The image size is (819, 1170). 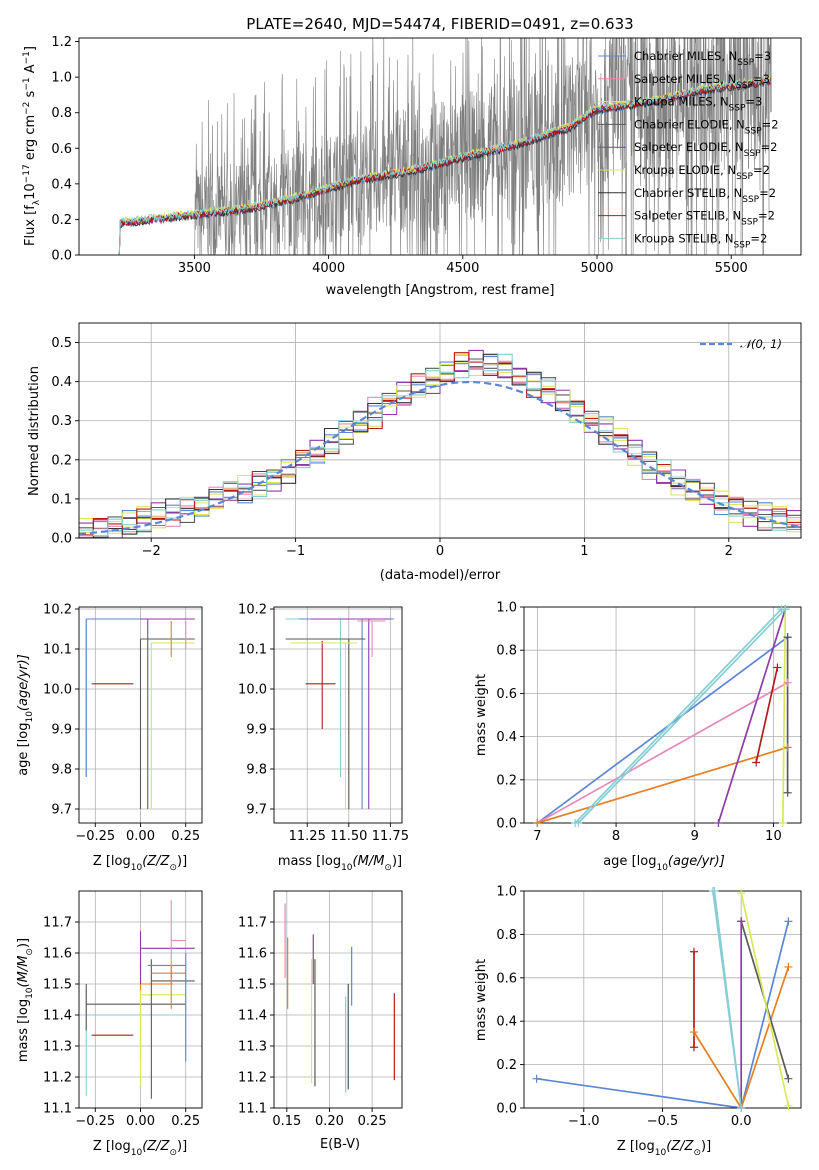 I want to click on axes-frame, so click(x=338, y=999).